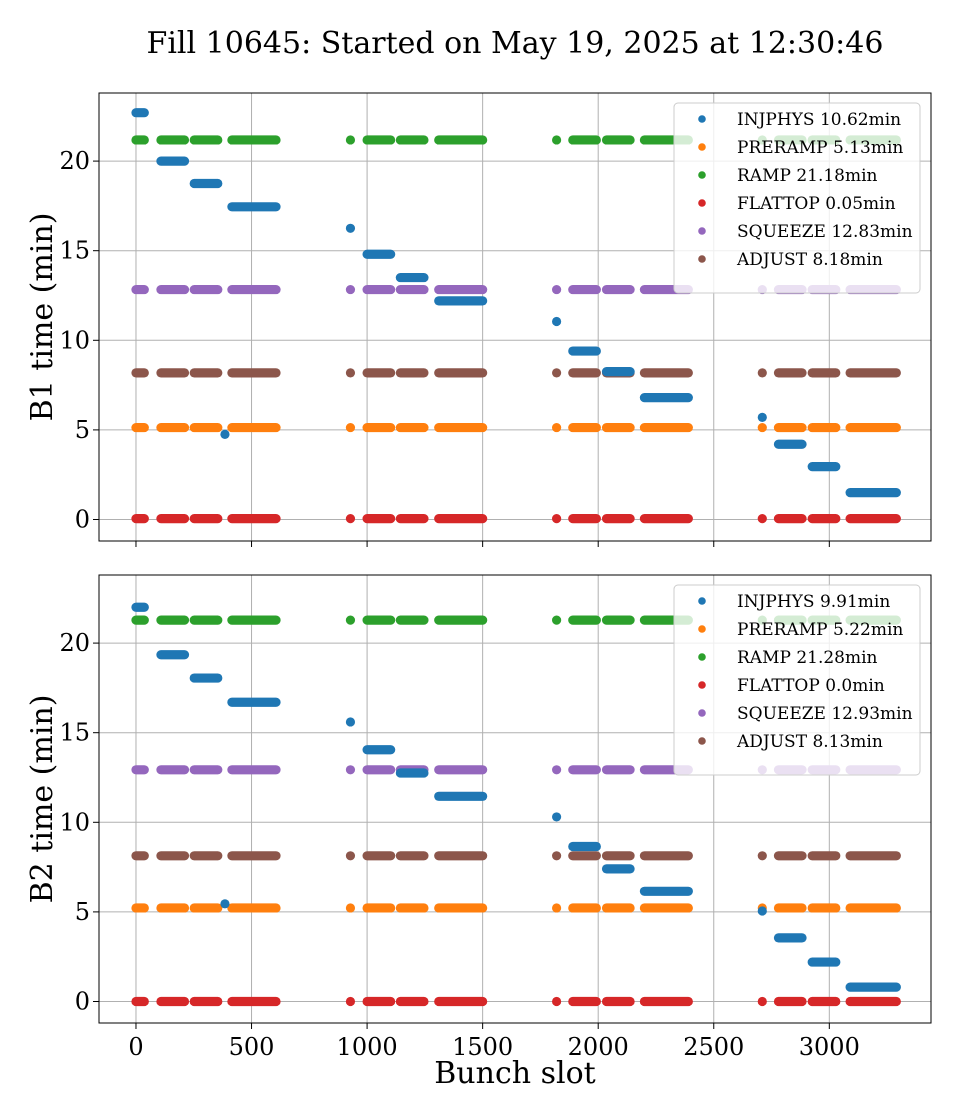 The width and height of the screenshot is (960, 1120). What do you see at coordinates (42, 317) in the screenshot?
I see `b1-y-axis-label: B1 time (min)` at bounding box center [42, 317].